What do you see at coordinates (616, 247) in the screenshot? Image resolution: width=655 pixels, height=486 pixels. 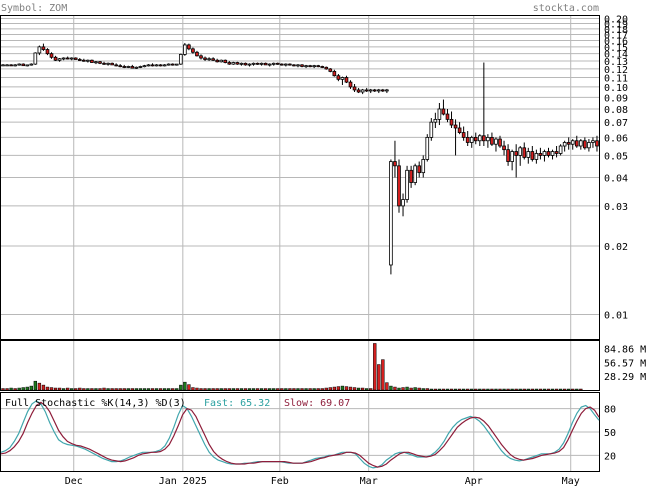 I see `price-tick-label: 0.02` at bounding box center [616, 247].